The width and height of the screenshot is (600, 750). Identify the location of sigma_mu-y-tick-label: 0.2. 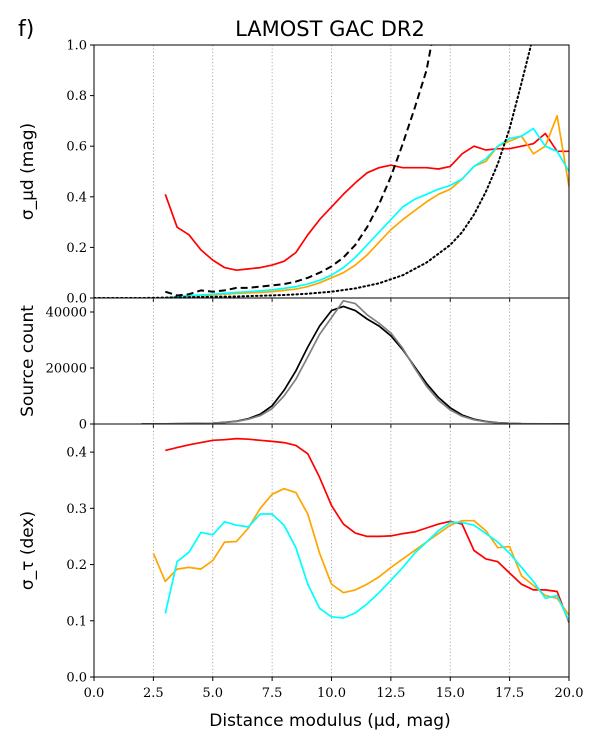
(76, 248).